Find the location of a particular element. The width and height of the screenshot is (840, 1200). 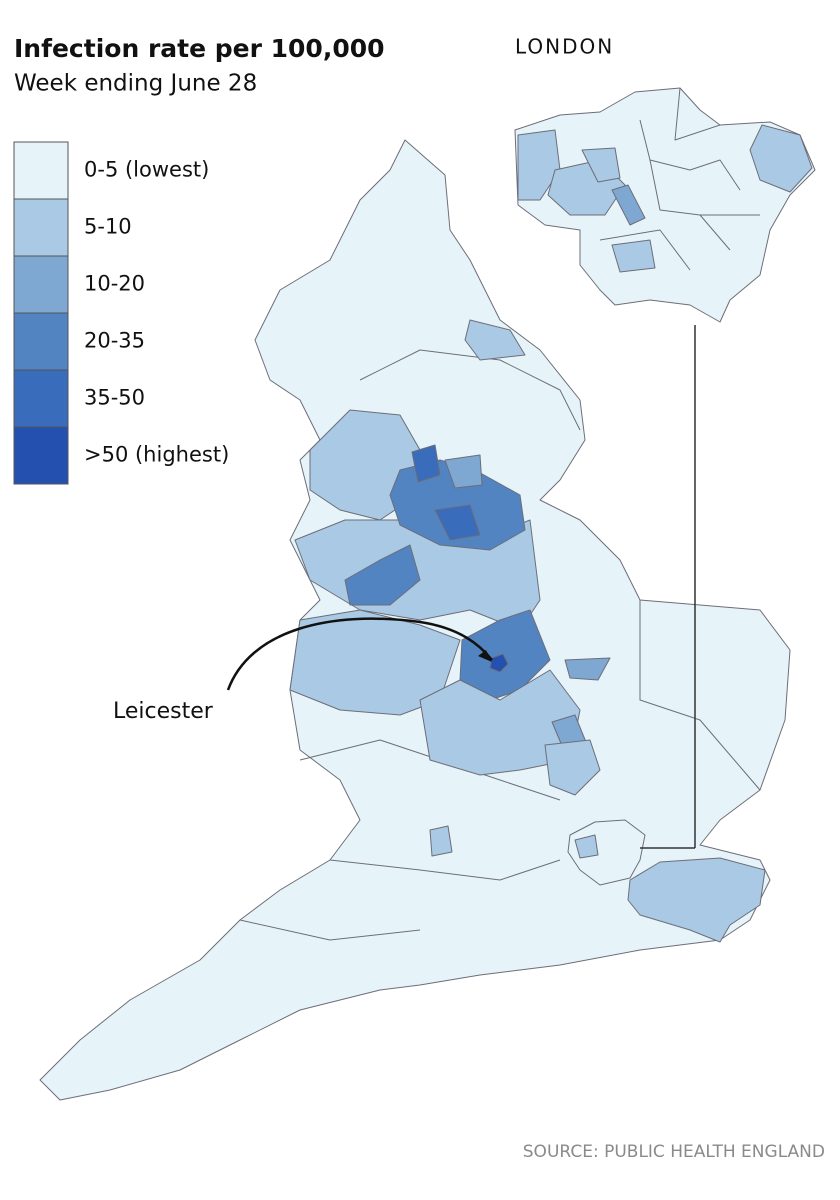

inset-label: LONDON is located at coordinates (564, 47).